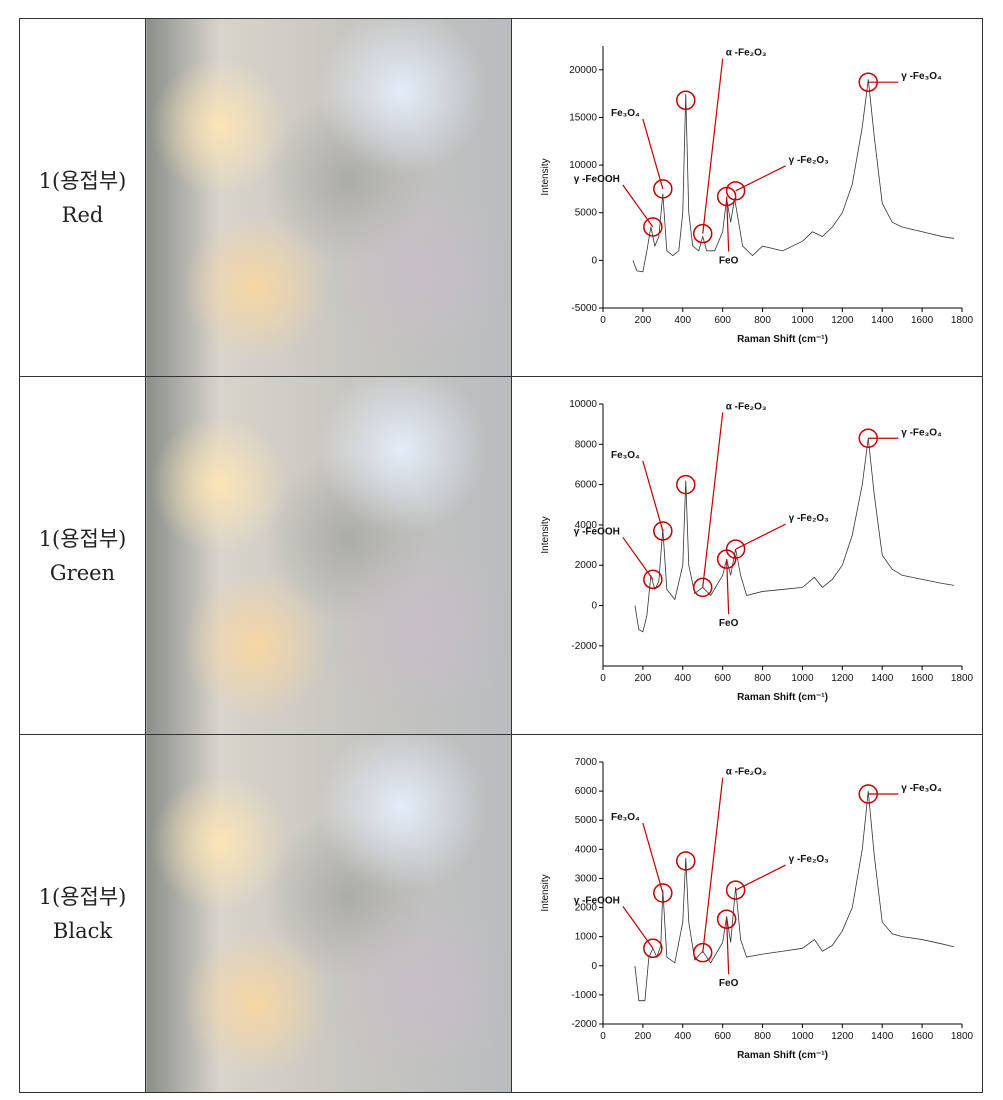  What do you see at coordinates (802, 678) in the screenshot?
I see `x-tick-label: 1000` at bounding box center [802, 678].